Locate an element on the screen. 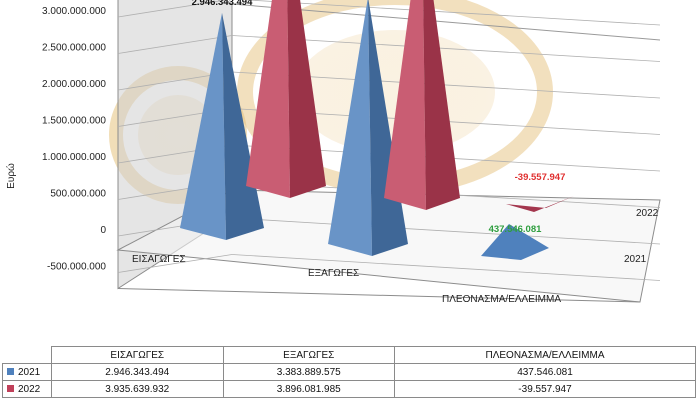  depth-axis-label: 2022 is located at coordinates (647, 213).